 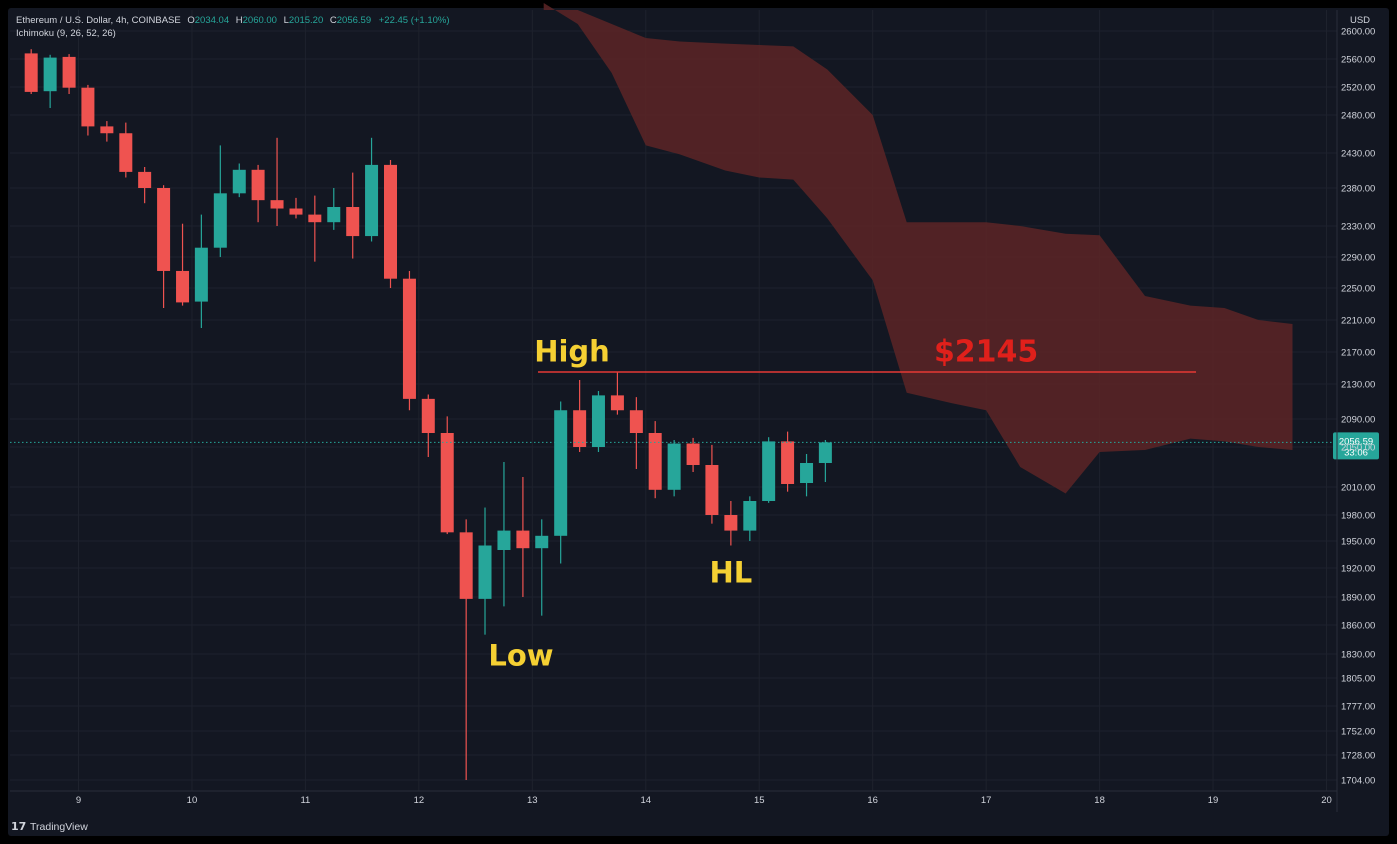 I want to click on y-tick-label: 2380.00, so click(x=1358, y=189).